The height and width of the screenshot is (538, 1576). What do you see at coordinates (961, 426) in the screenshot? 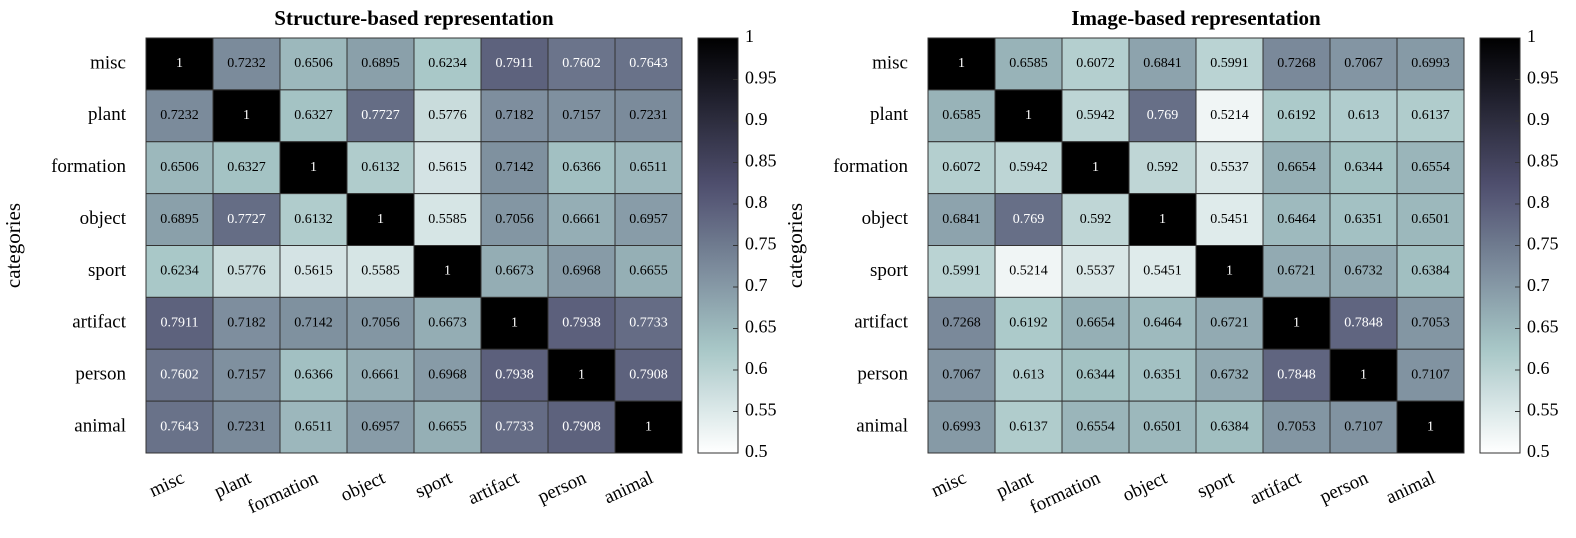
I see `cell-label: 0.6993` at bounding box center [961, 426].